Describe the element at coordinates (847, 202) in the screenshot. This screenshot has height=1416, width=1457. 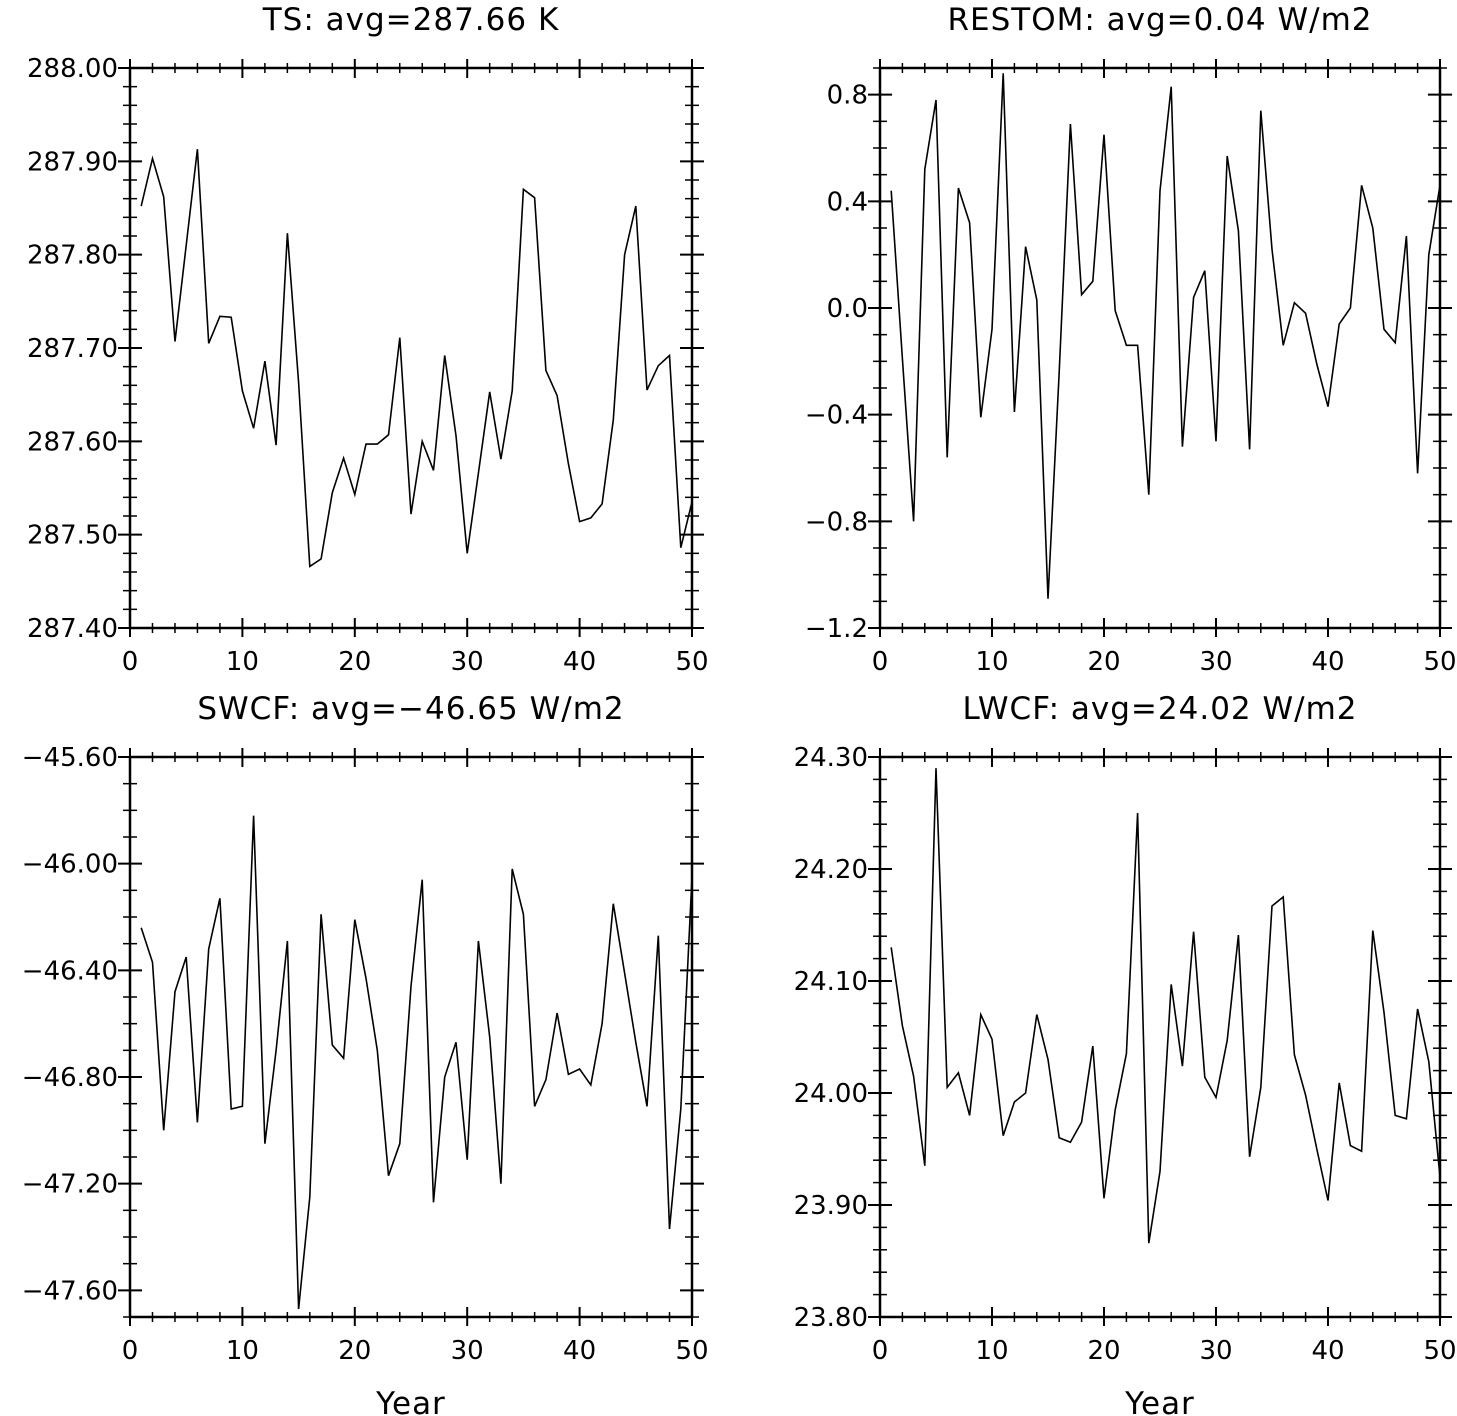
I see `y-tick-label: 0.4` at that location.